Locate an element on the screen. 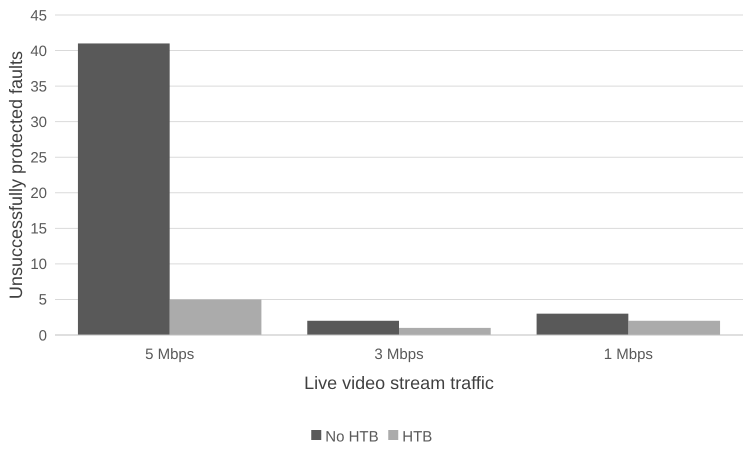  y-tick-label: 40 is located at coordinates (38, 51).